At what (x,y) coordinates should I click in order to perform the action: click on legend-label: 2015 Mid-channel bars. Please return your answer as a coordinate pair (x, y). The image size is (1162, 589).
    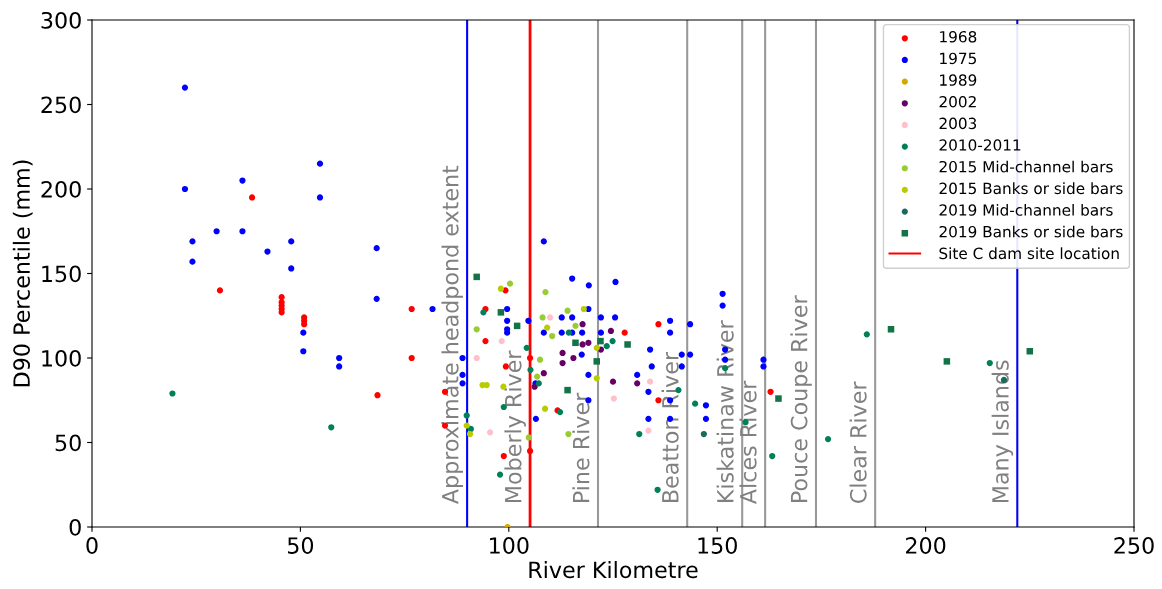
    Looking at the image, I should click on (1026, 166).